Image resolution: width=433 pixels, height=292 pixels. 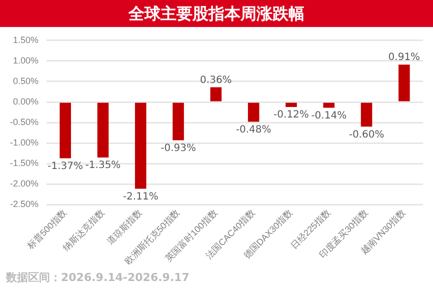 What do you see at coordinates (25, 39) in the screenshot?
I see `y-tick-label: 1.50%` at bounding box center [25, 39].